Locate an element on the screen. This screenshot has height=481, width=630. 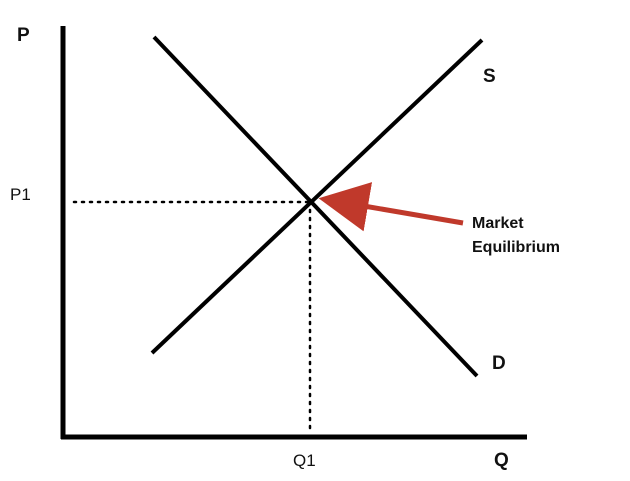
price-p1-label: P1 is located at coordinates (20, 194).